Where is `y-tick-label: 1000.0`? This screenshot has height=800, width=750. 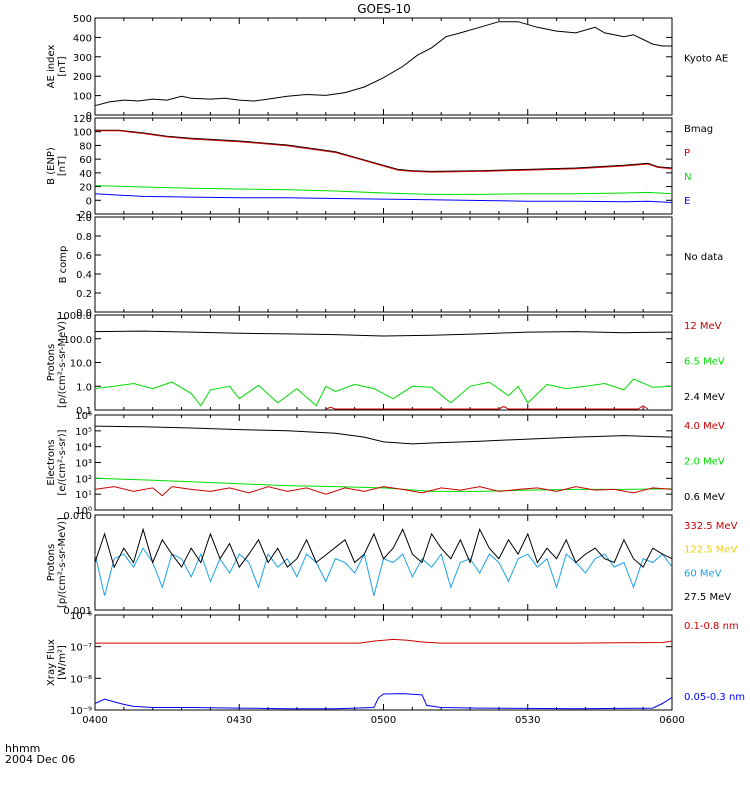
y-tick-label: 1000.0 is located at coordinates (74, 316).